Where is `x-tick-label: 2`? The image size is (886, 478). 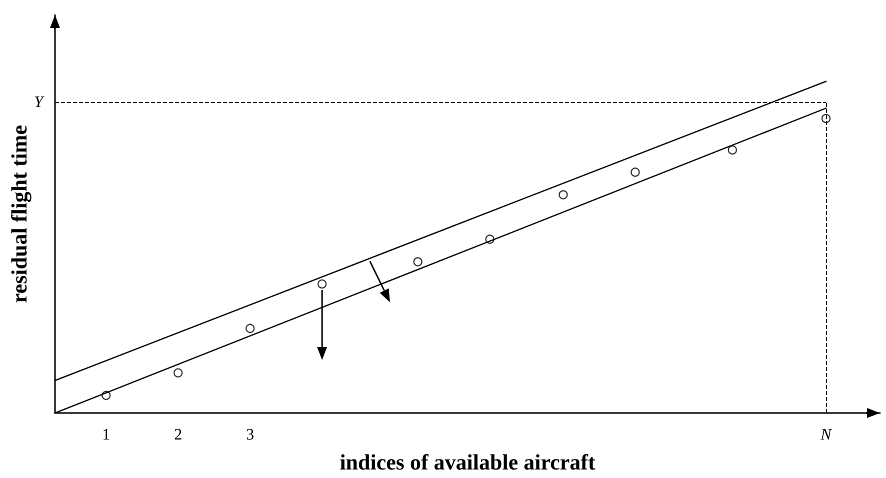
x-tick-label: 2 is located at coordinates (178, 435).